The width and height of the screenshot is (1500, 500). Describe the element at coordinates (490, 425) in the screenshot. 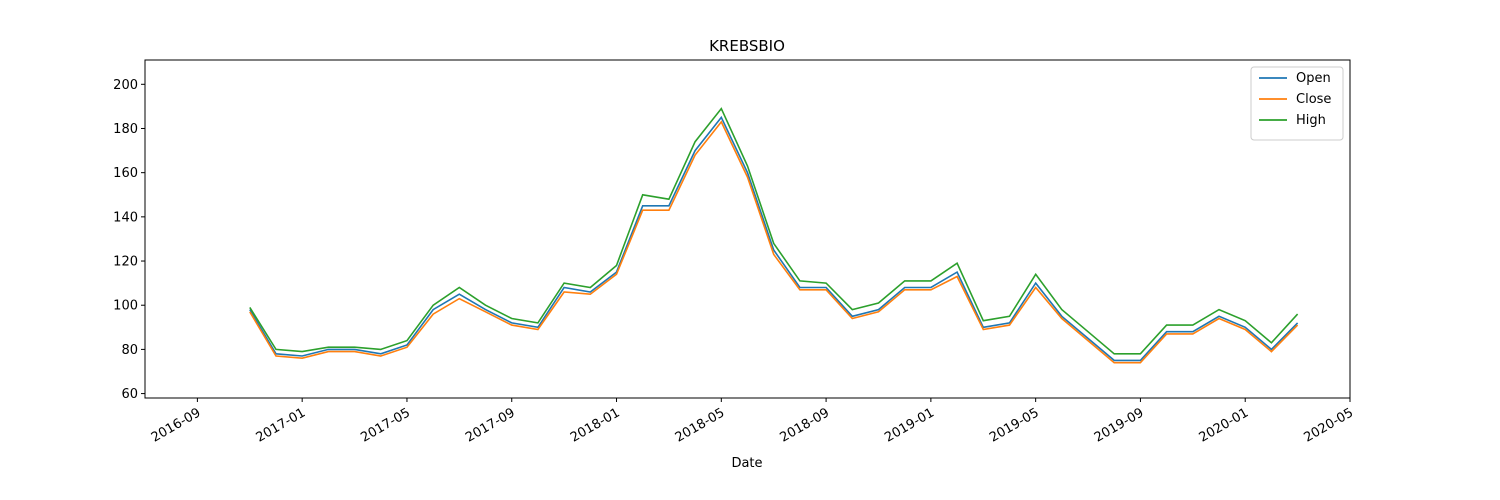

I see `x-tick-label: 2017-09` at that location.